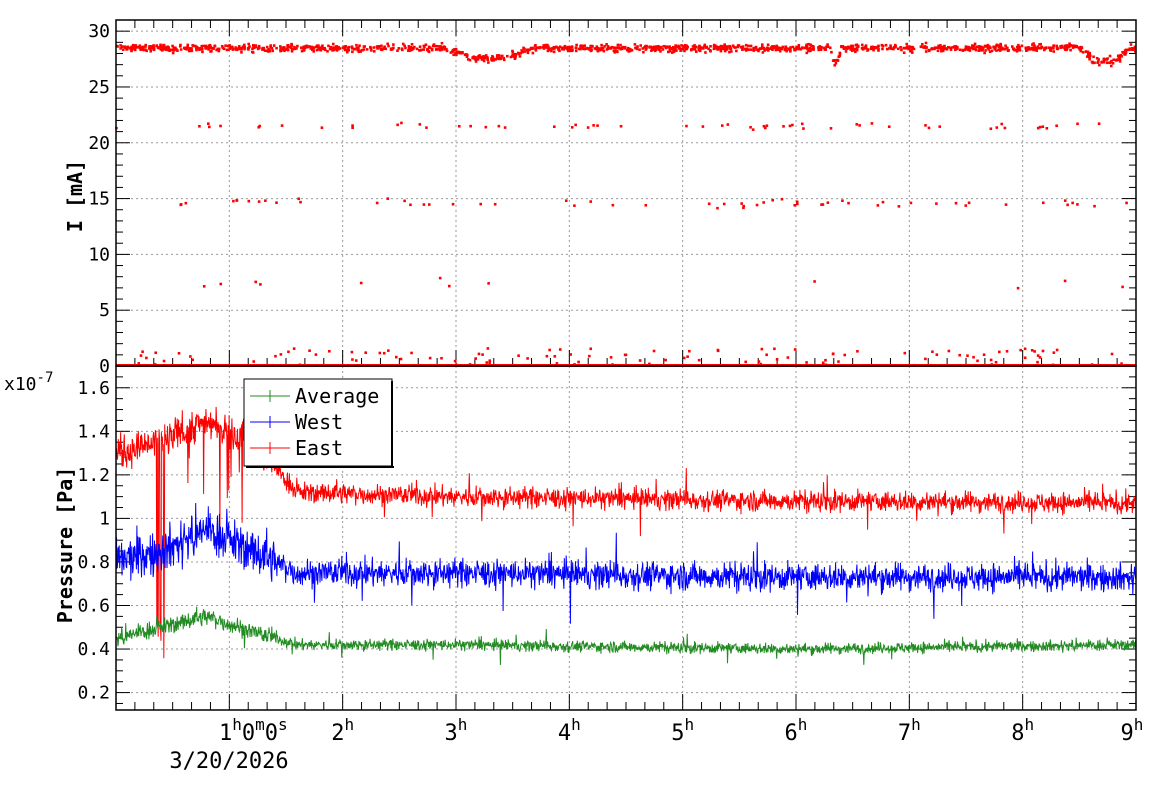 The height and width of the screenshot is (786, 1158). Describe the element at coordinates (791, 733) in the screenshot. I see `x-tick-label-hour: 6` at that location.